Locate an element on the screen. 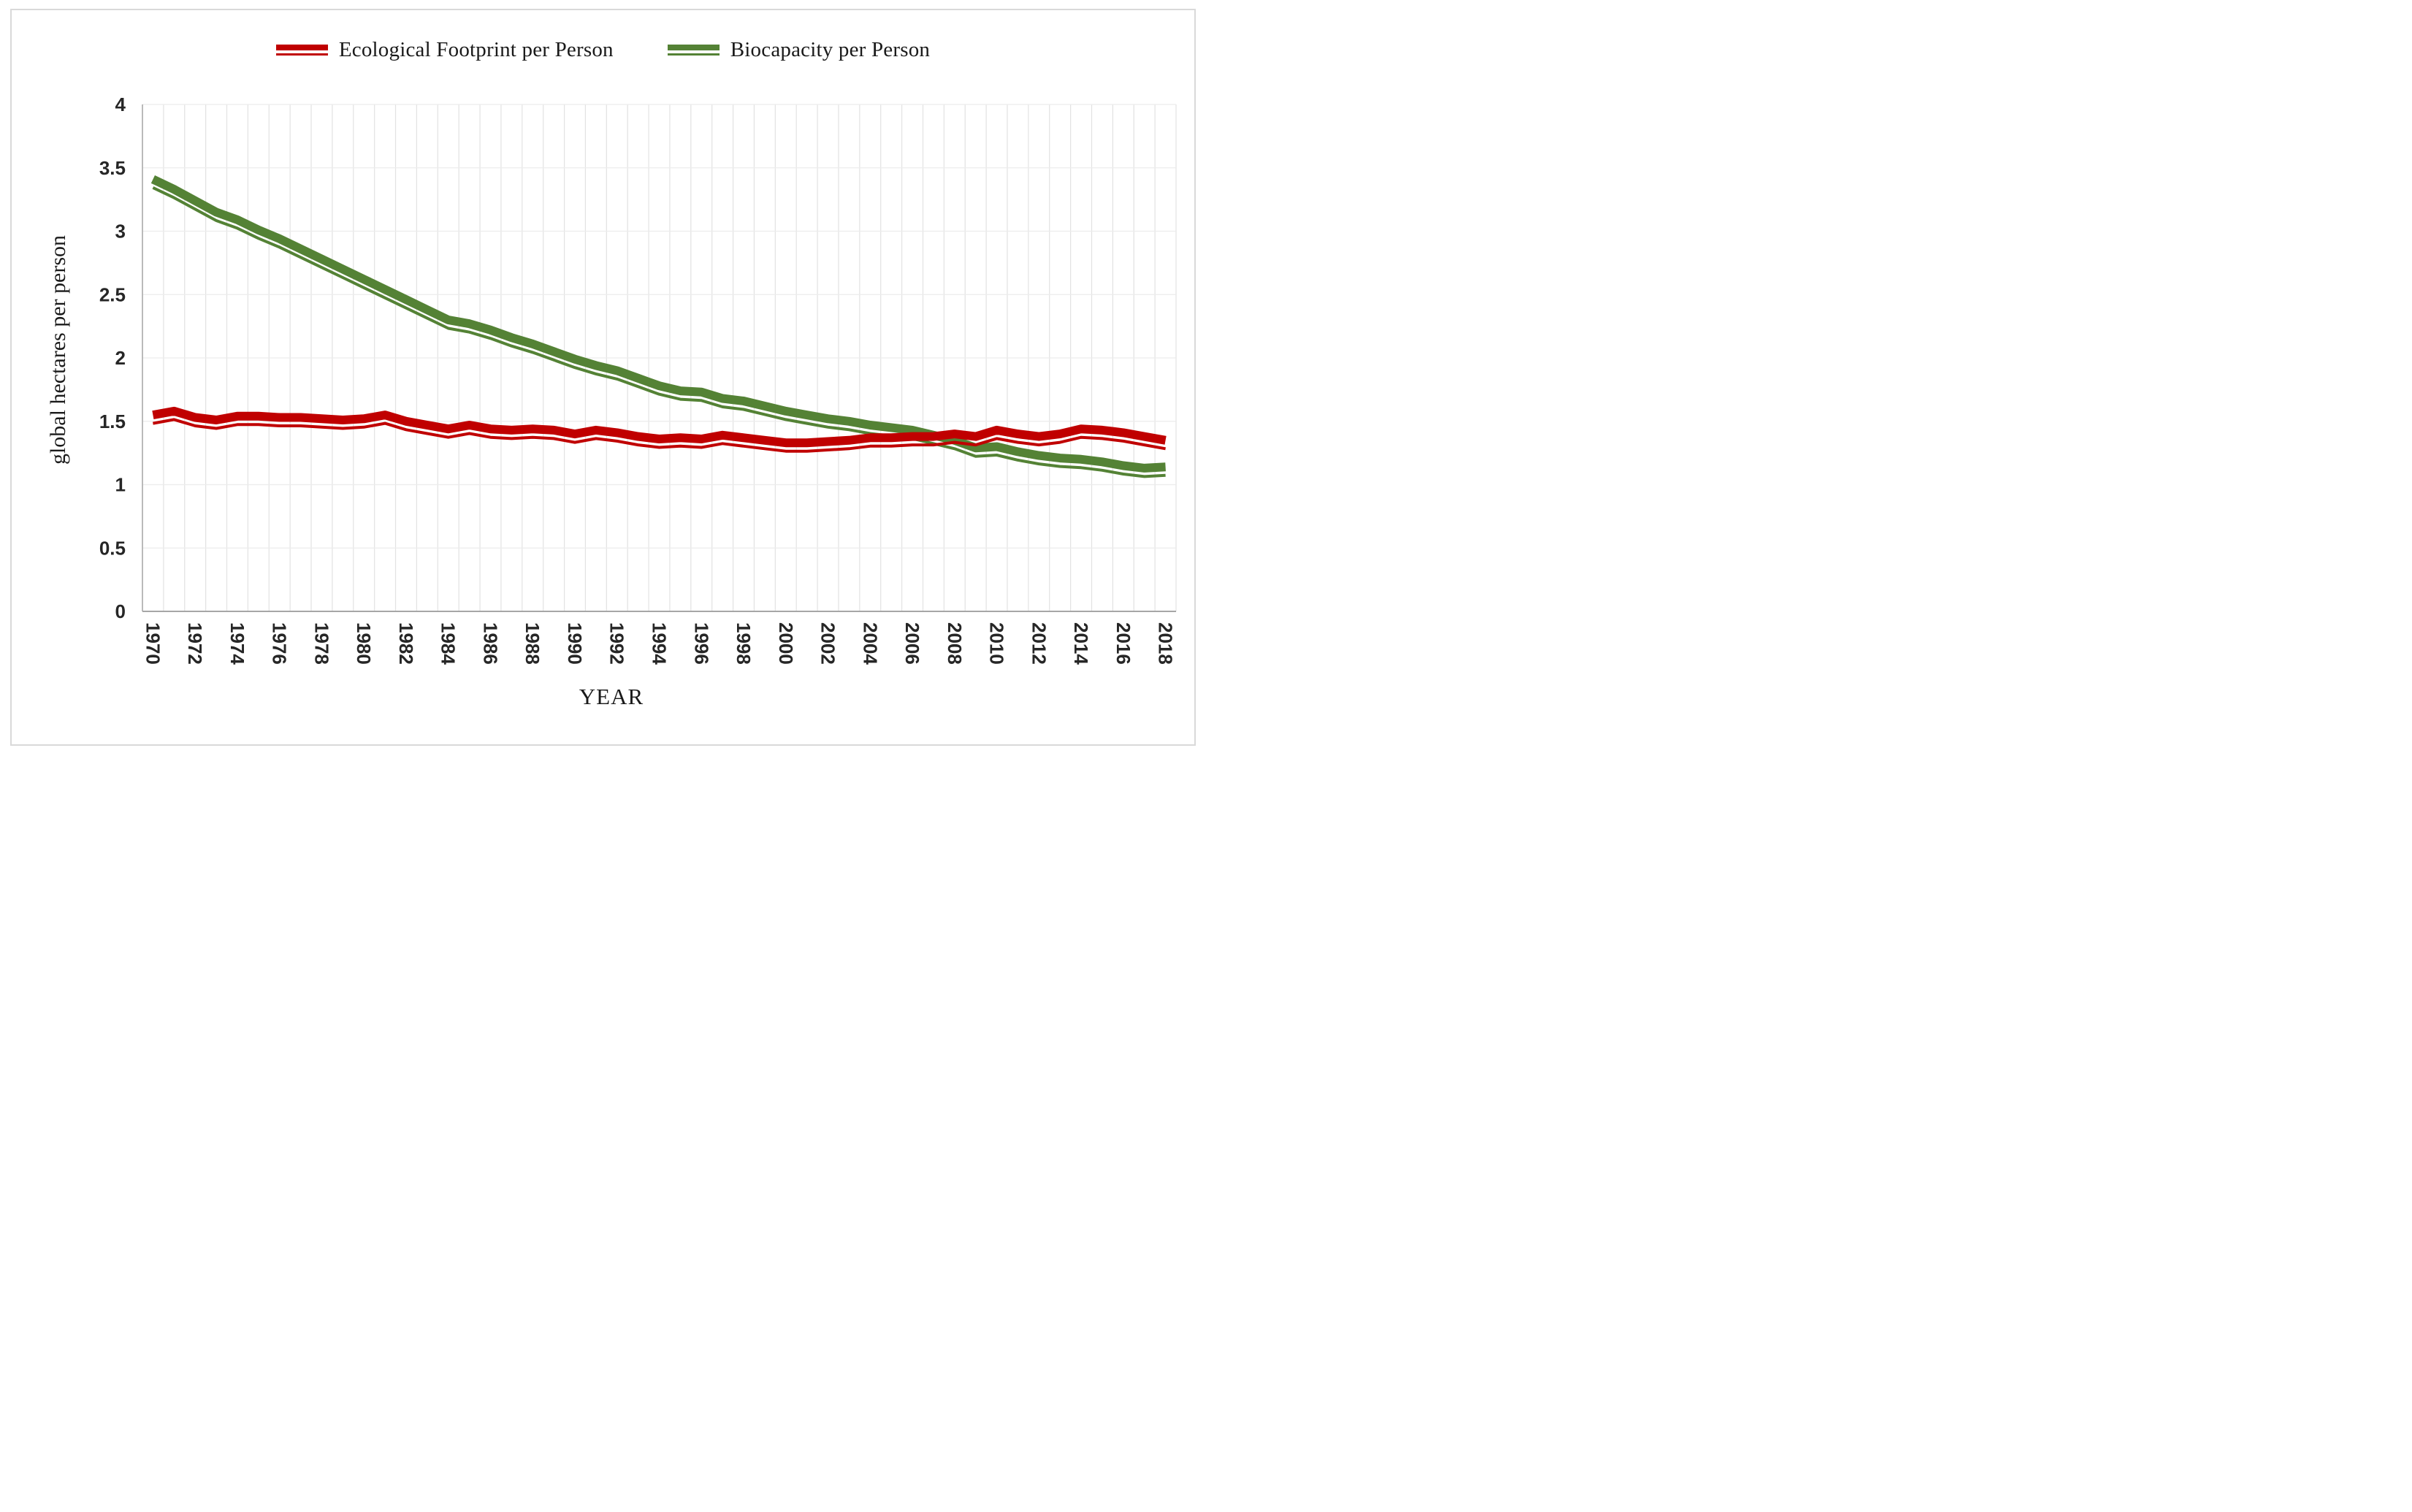 This screenshot has width=2412, height=1512. x-tick-label: 1996 is located at coordinates (701, 643).